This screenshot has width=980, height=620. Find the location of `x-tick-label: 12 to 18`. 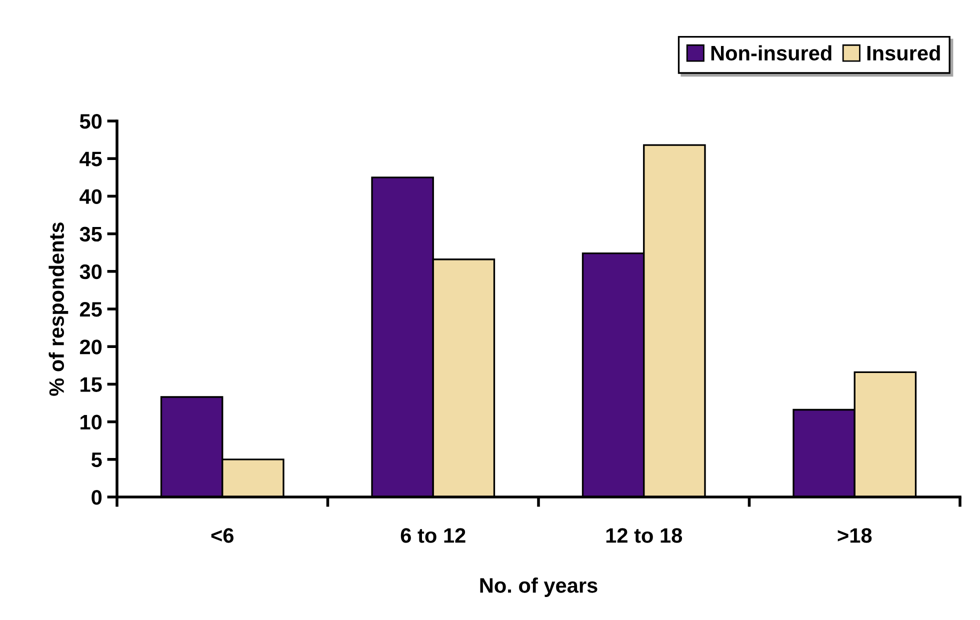

x-tick-label: 12 to 18 is located at coordinates (644, 535).